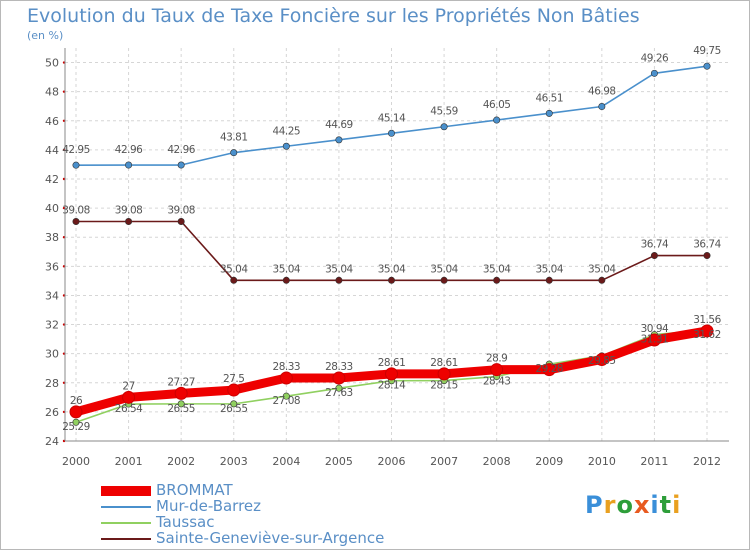  I want to click on logo-letter: P, so click(594, 505).